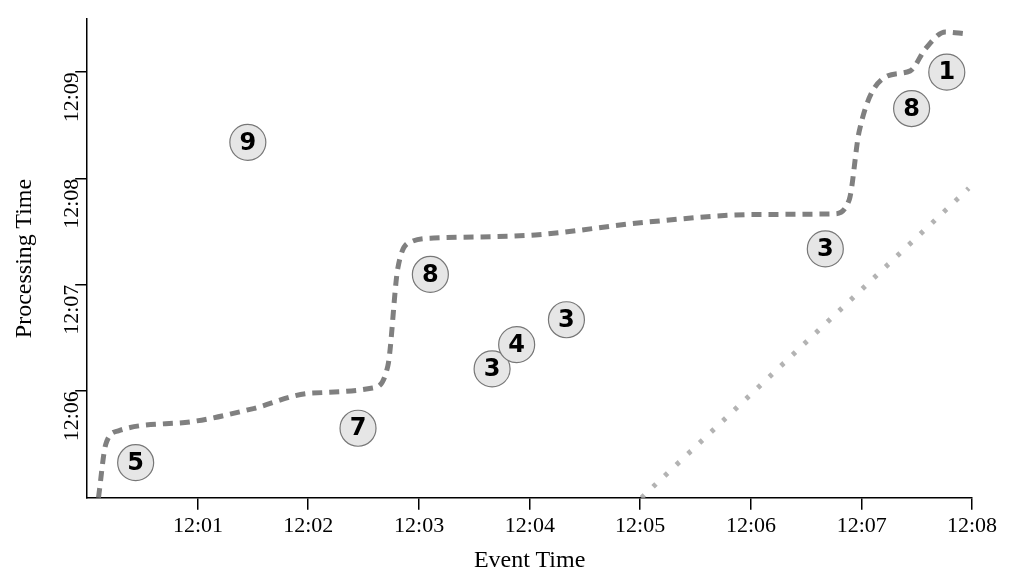 The image size is (1012, 583). Describe the element at coordinates (419, 524) in the screenshot. I see `x-tick-label: 12:03` at that location.